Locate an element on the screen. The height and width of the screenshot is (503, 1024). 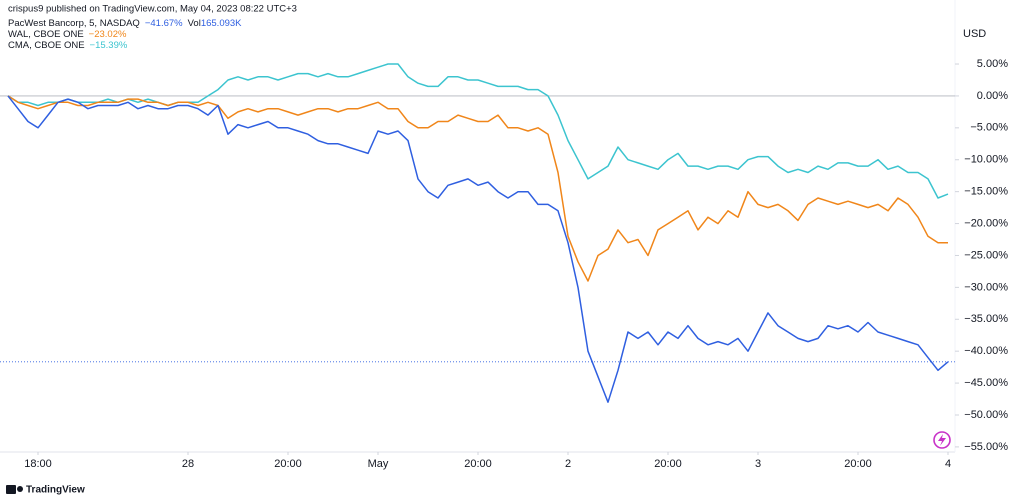
legend-name: CMA, CBOE ONE is located at coordinates (46, 45).